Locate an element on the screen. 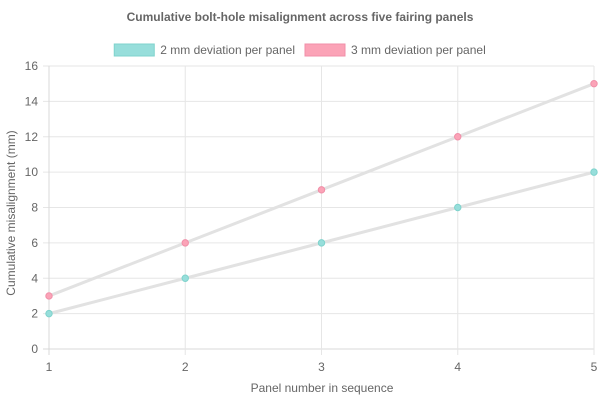 The height and width of the screenshot is (400, 600). y-tick-label: 8 is located at coordinates (34, 208).